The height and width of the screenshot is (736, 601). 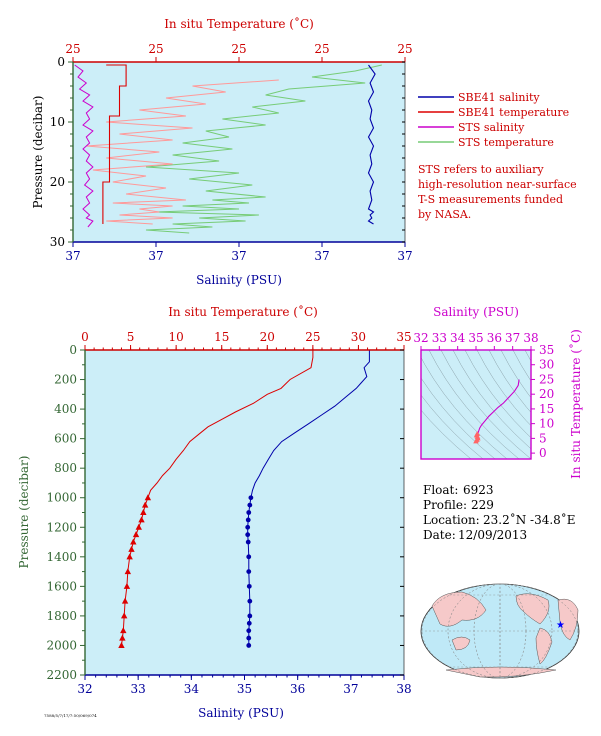 What do you see at coordinates (65, 439) in the screenshot?
I see `full-profile-left-tick-label: 600` at bounding box center [65, 439].